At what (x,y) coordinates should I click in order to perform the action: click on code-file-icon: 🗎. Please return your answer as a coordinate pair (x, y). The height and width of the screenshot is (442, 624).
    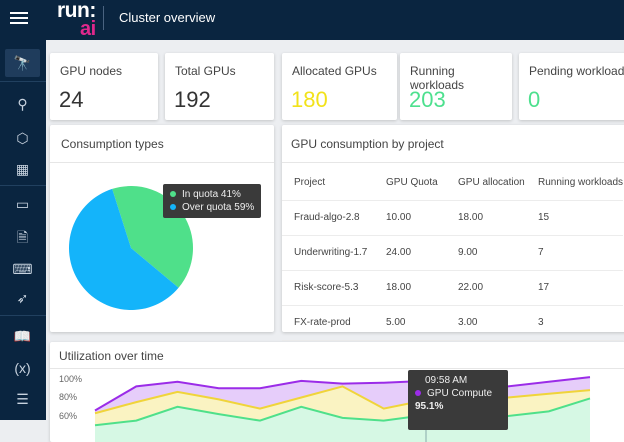
    Looking at the image, I should click on (22, 237).